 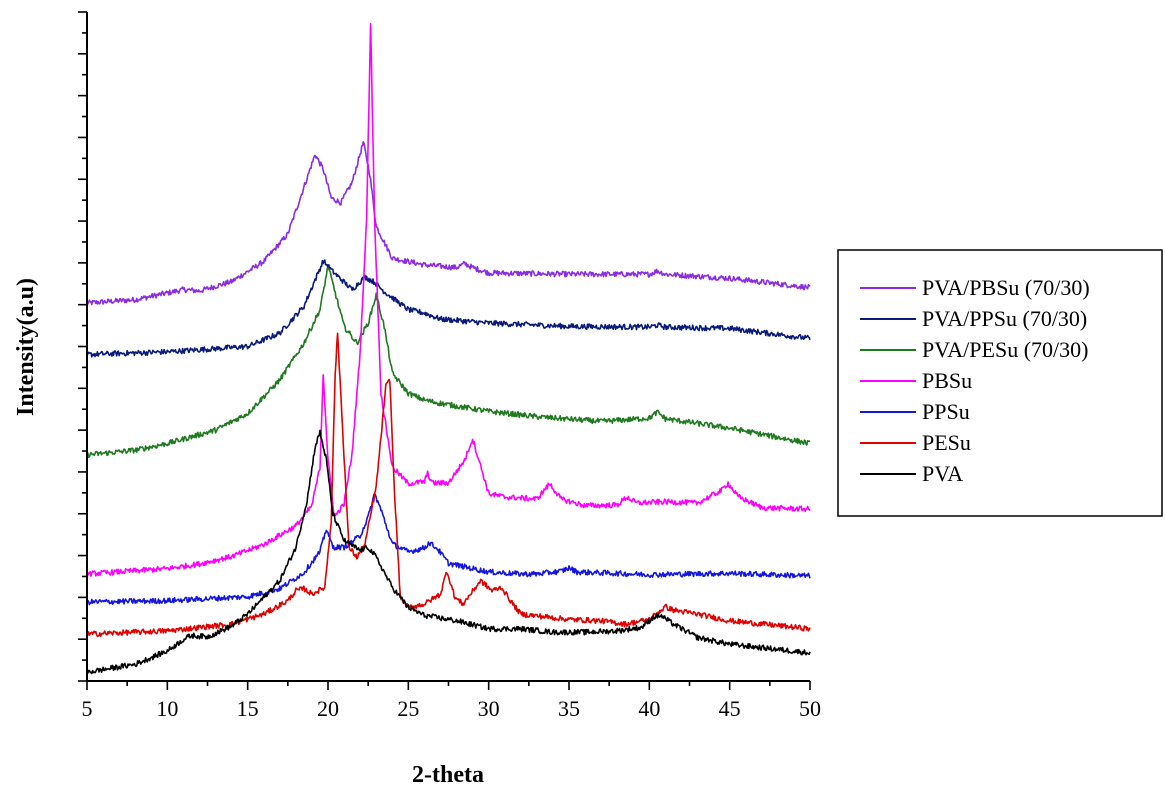 I want to click on legend-label: PVA/PESu (70/30), so click(x=1005, y=349).